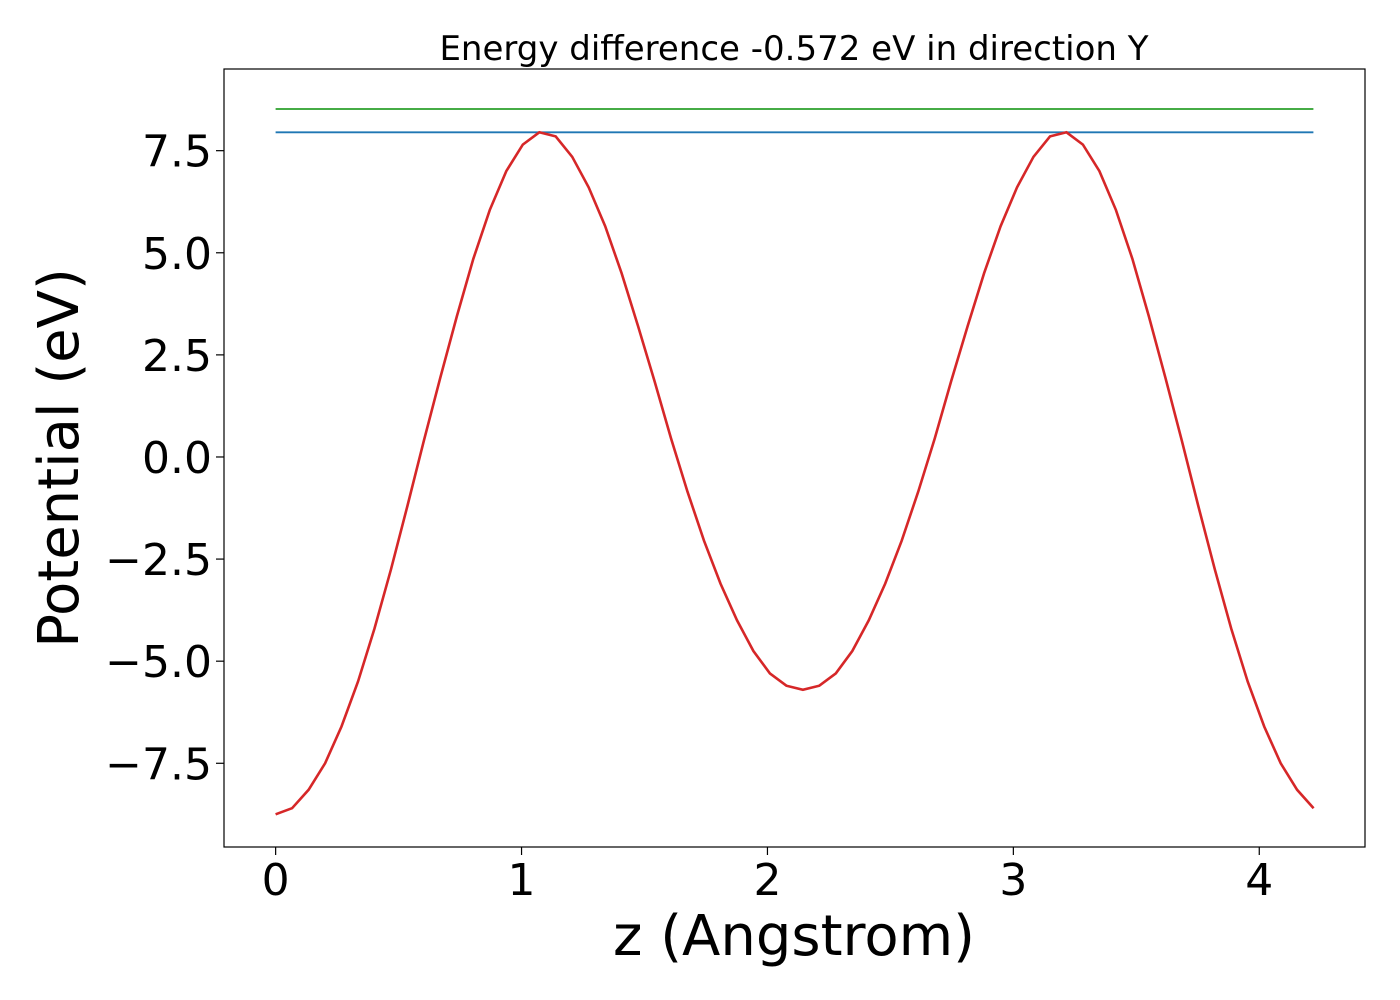 Image resolution: width=1400 pixels, height=1000 pixels. What do you see at coordinates (158, 662) in the screenshot?
I see `y-tick-label: −5.0` at bounding box center [158, 662].